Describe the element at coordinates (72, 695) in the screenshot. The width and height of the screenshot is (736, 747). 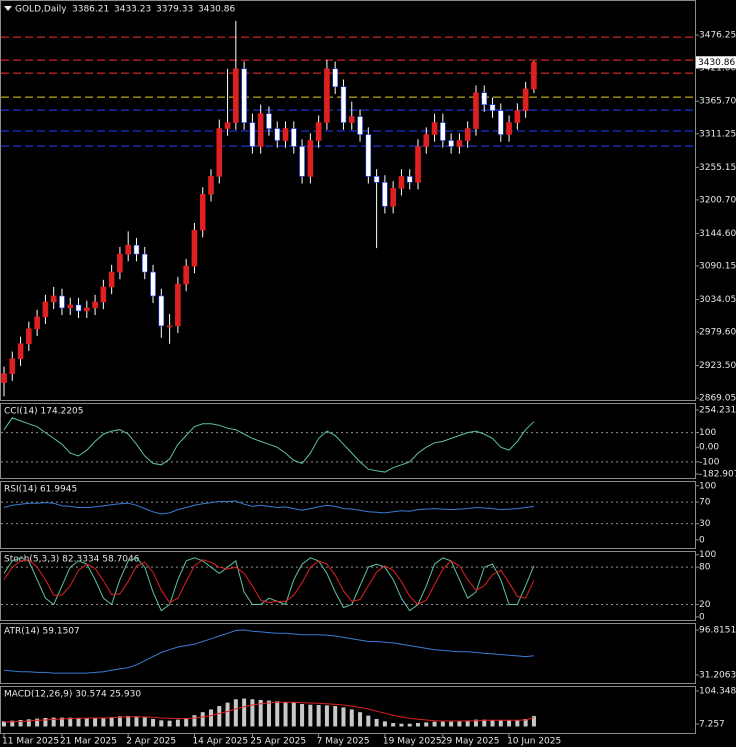
I see `indicator-title: MACD(12,26,9) 30.574 25.930` at that location.